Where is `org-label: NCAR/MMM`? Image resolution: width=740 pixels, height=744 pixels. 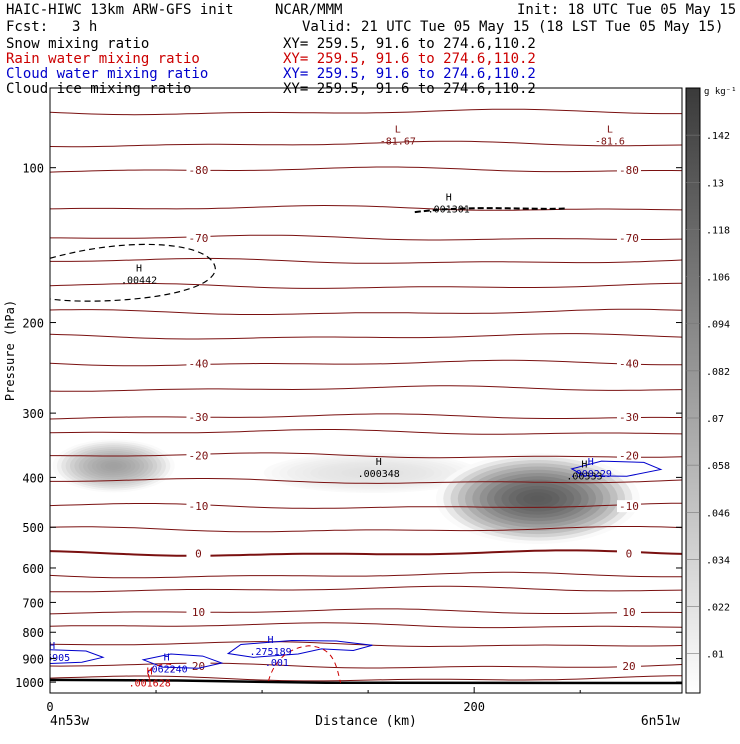 org-label: NCAR/MMM is located at coordinates (309, 10).